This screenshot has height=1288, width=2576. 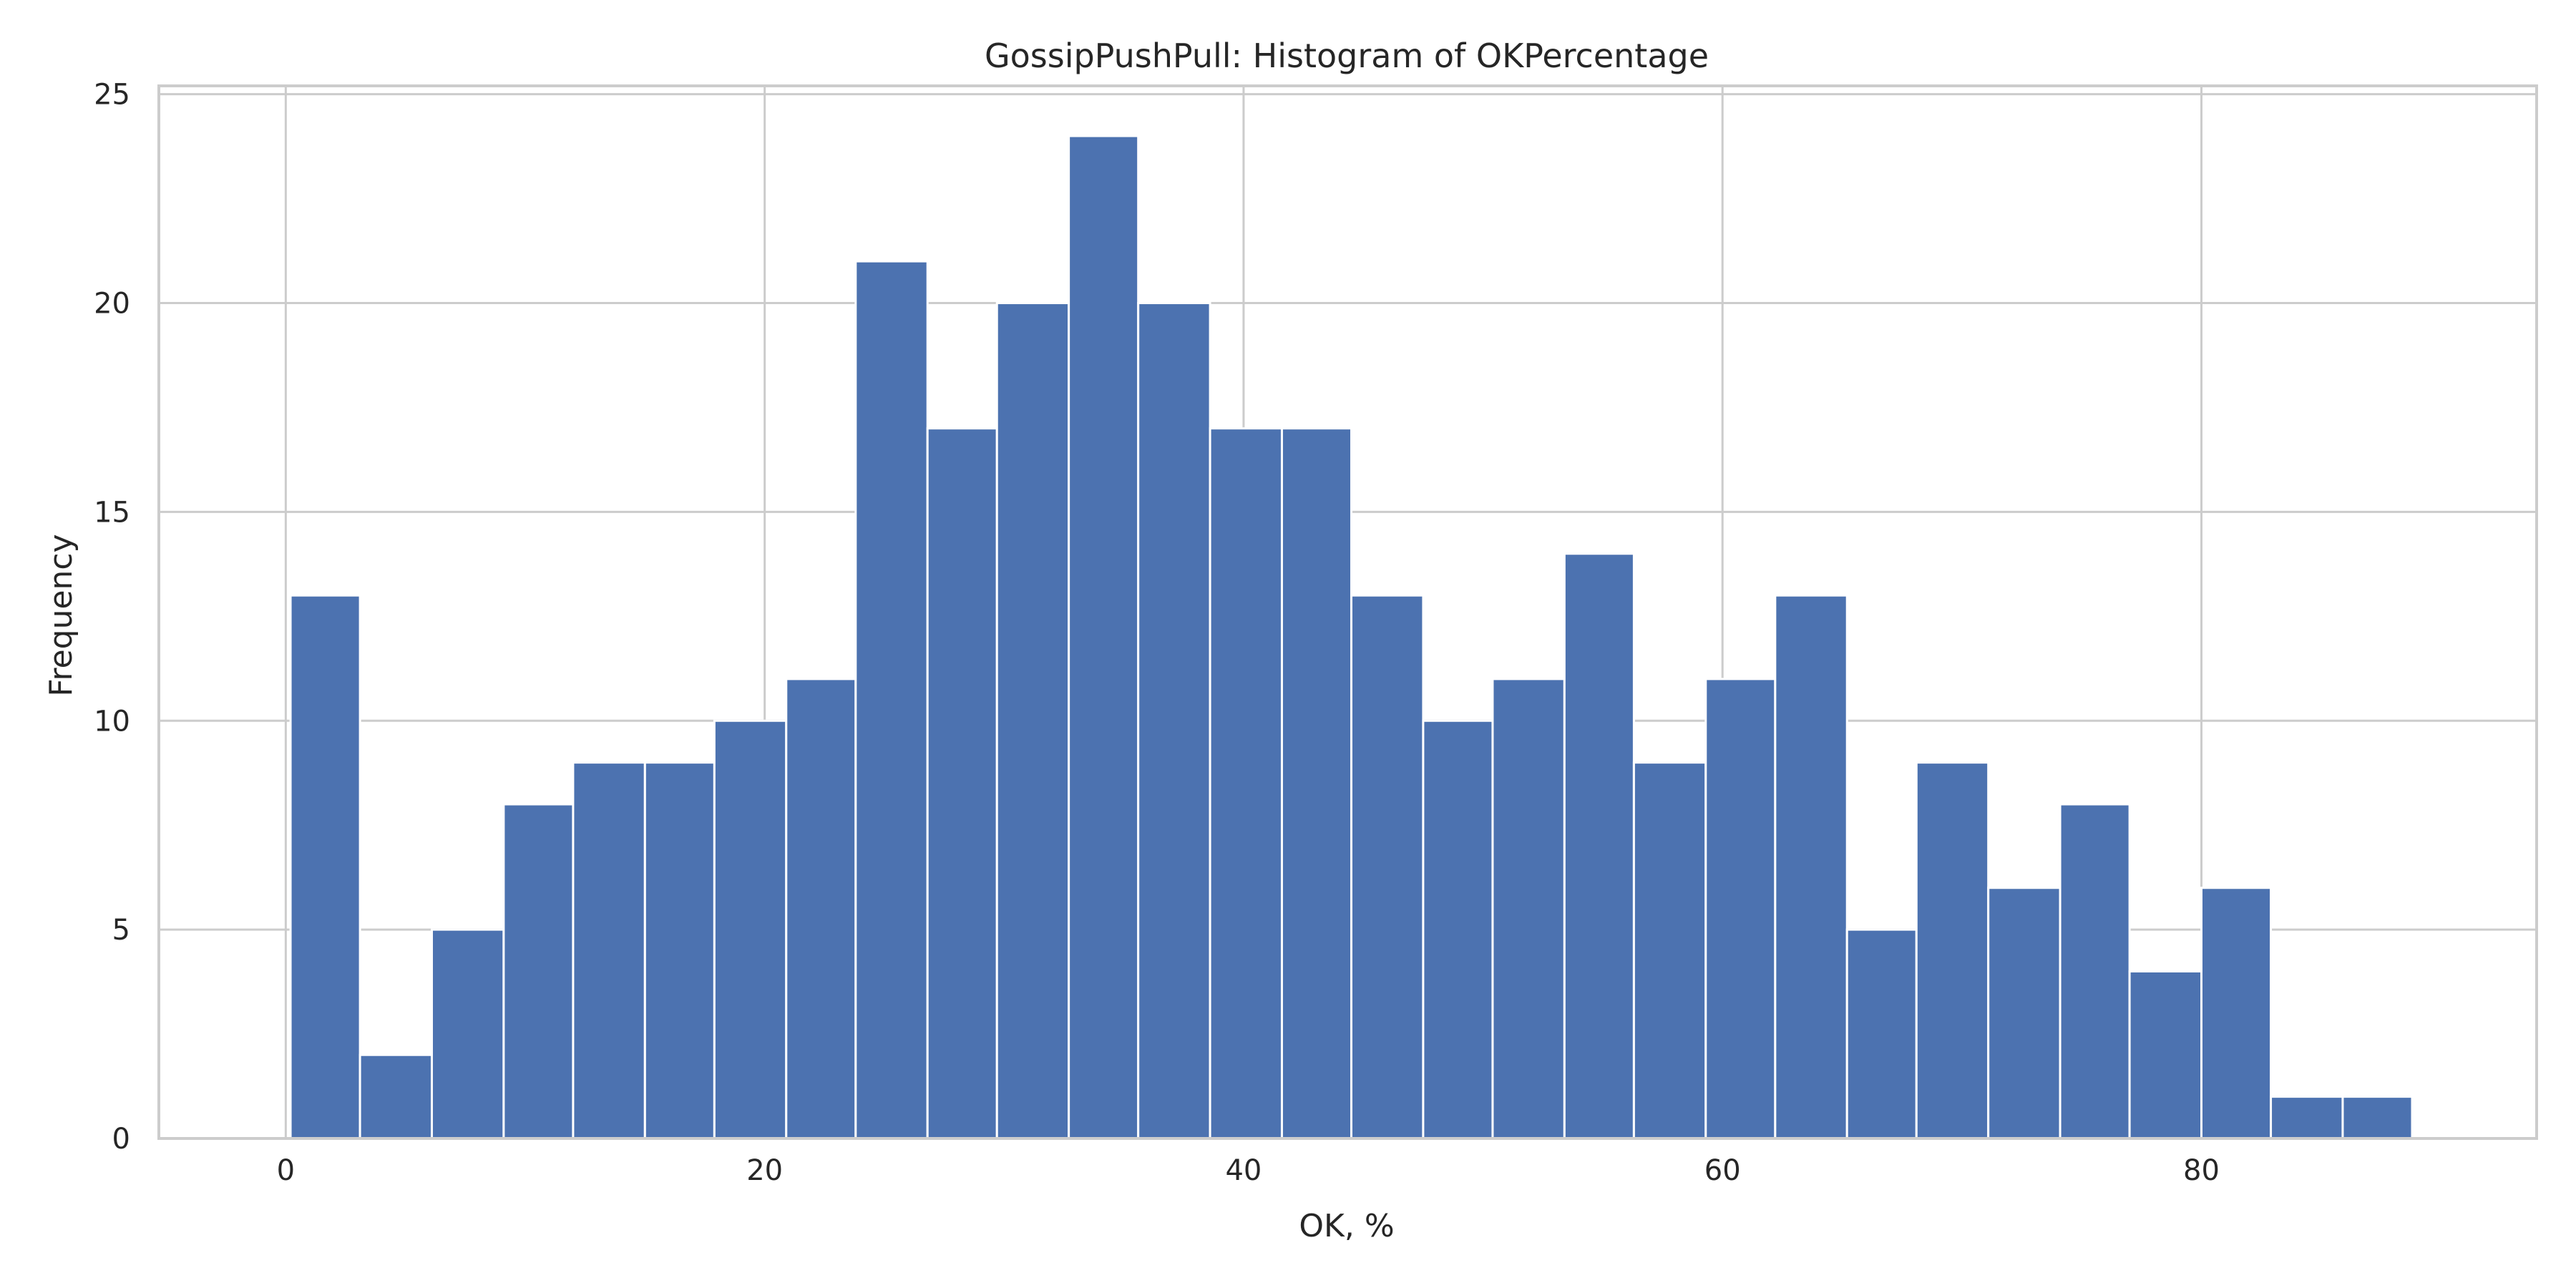 I want to click on x-tick-label: 20, so click(x=764, y=1170).